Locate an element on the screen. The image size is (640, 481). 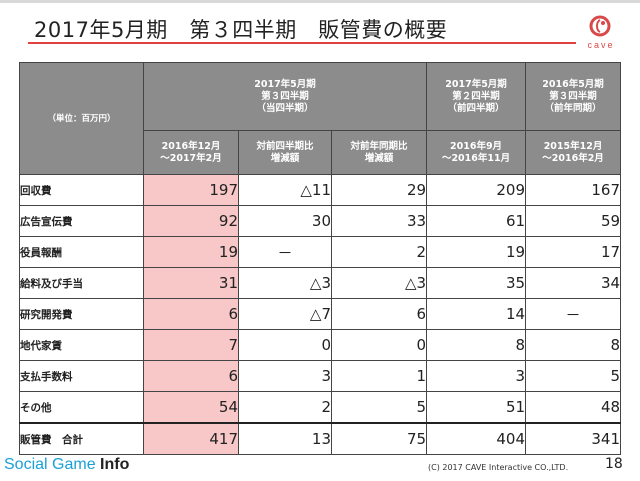
table-row: その他 54 2 5 51 48 is located at coordinates (320, 407).